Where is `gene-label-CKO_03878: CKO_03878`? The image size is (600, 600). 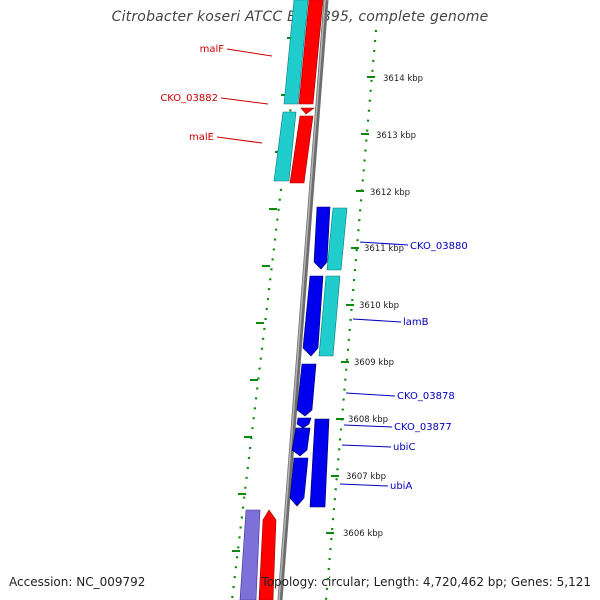 gene-label-CKO_03878: CKO_03878 is located at coordinates (426, 396).